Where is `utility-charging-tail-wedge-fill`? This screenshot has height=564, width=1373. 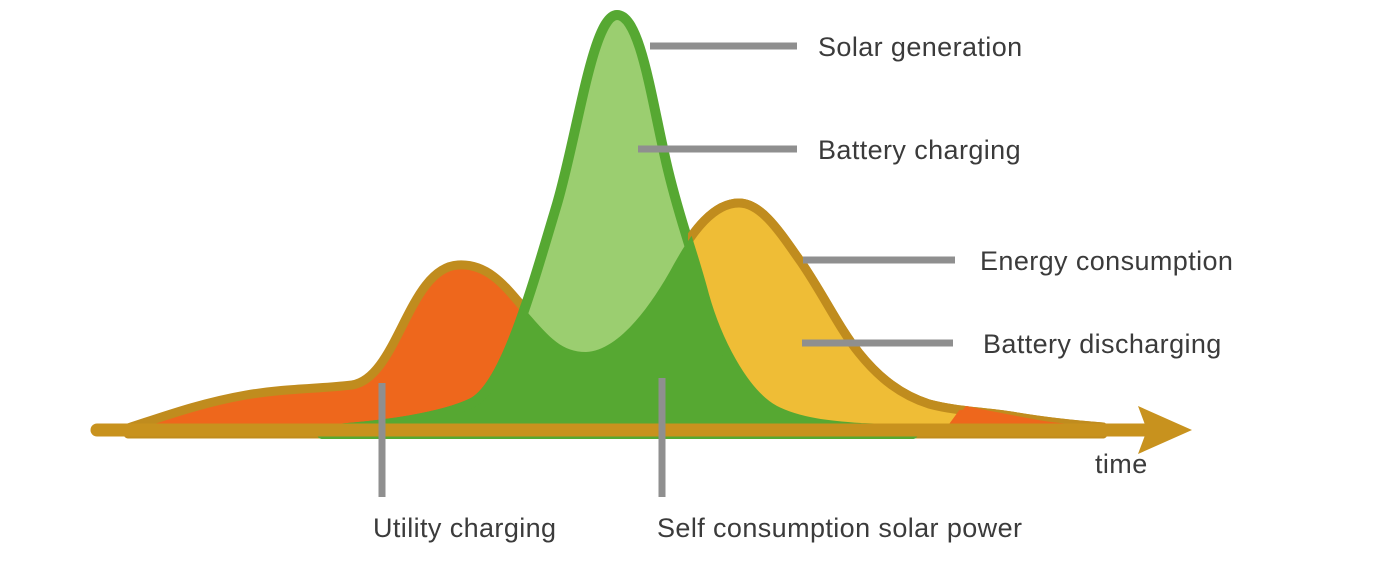 utility-charging-tail-wedge-fill is located at coordinates (1000, 417).